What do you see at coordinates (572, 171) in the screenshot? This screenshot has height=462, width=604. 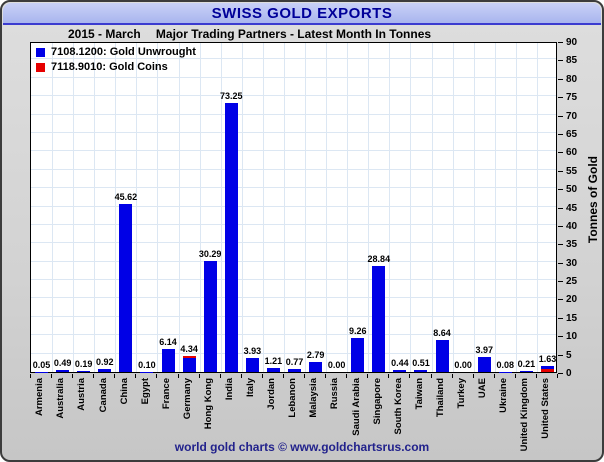 I see `y-axis-tick-label: 55` at bounding box center [572, 171].